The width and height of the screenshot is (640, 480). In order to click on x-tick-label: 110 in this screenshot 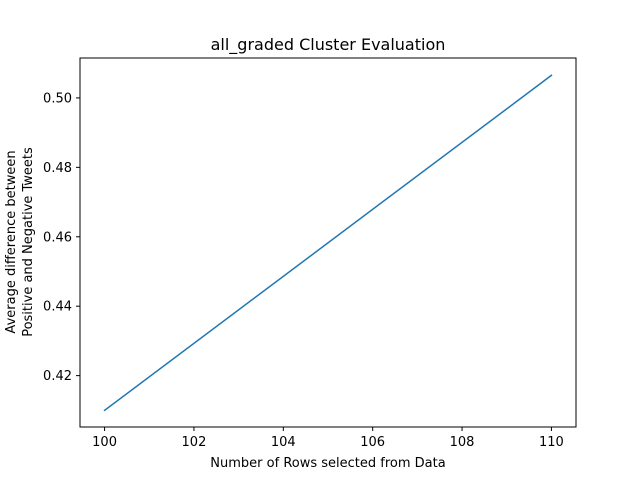, I will do `click(551, 442)`.